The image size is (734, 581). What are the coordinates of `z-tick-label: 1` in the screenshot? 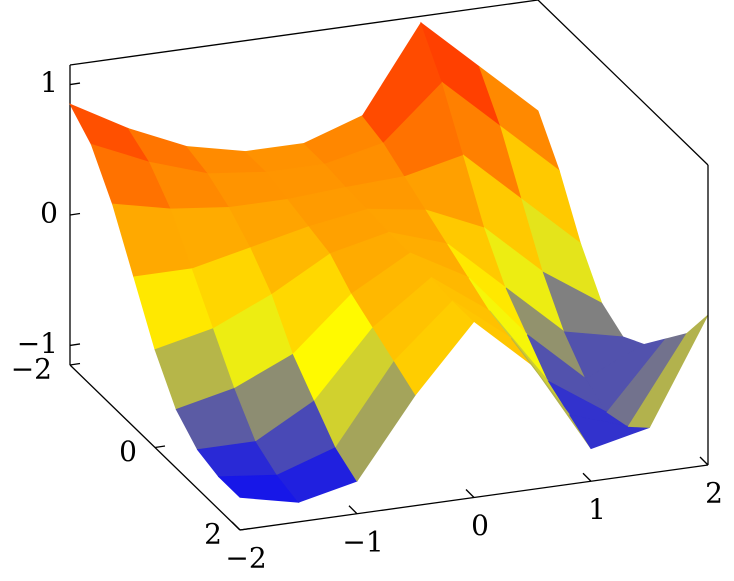 It's located at (49, 82).